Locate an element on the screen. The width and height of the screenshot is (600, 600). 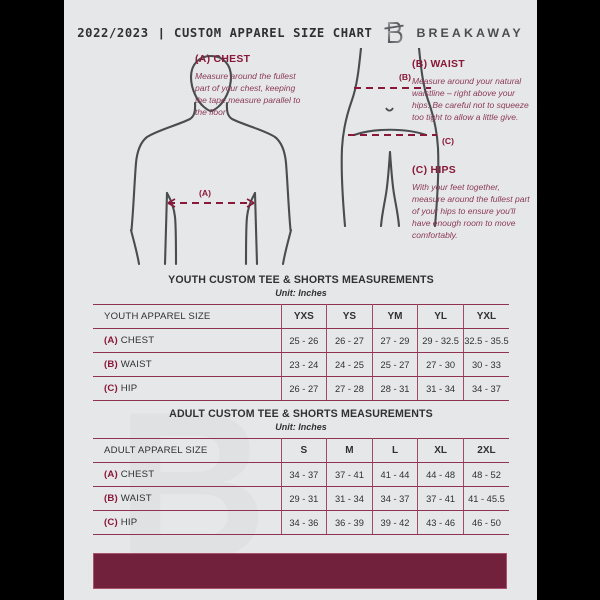
measurement-cell: 41 - 45.5 is located at coordinates (485, 498).